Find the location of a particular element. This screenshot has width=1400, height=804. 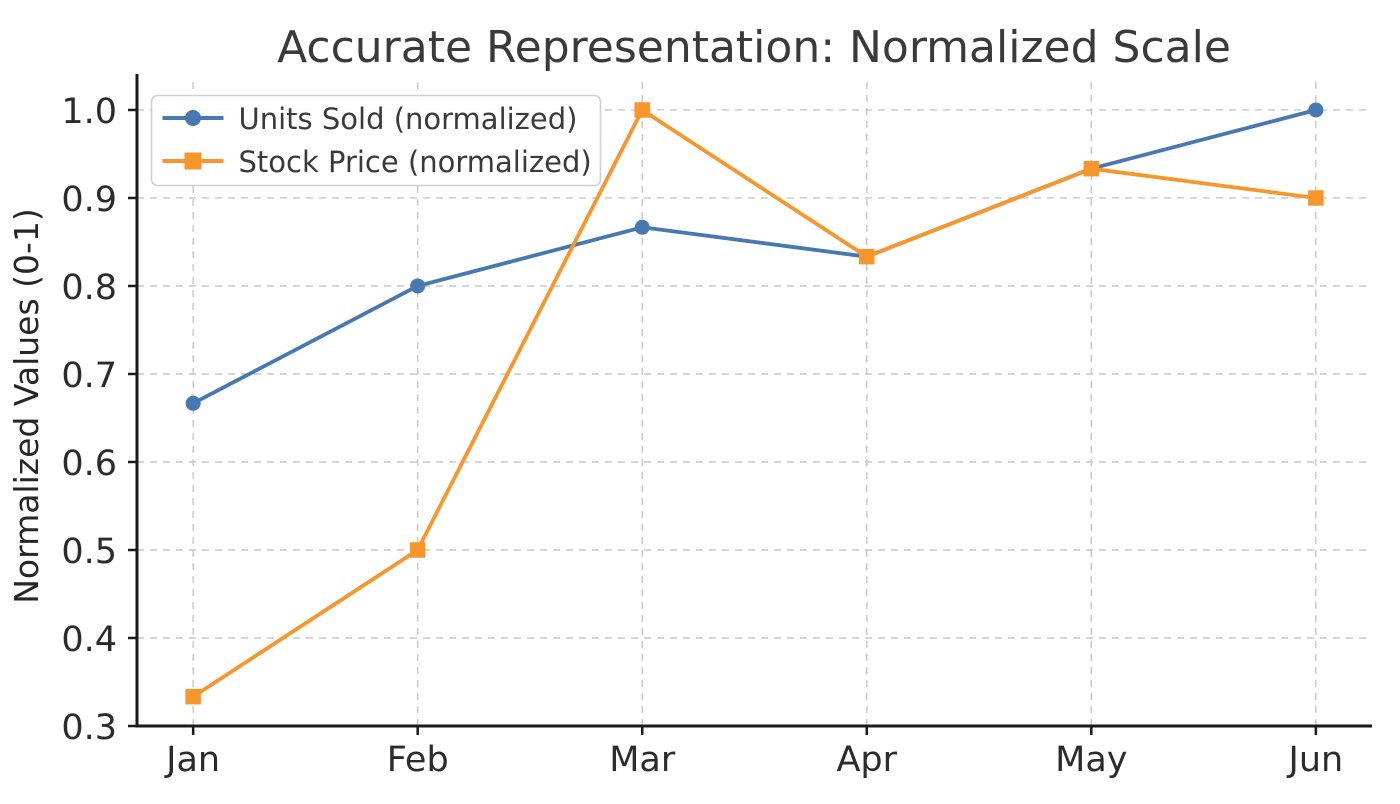

legend-box is located at coordinates (376, 140).